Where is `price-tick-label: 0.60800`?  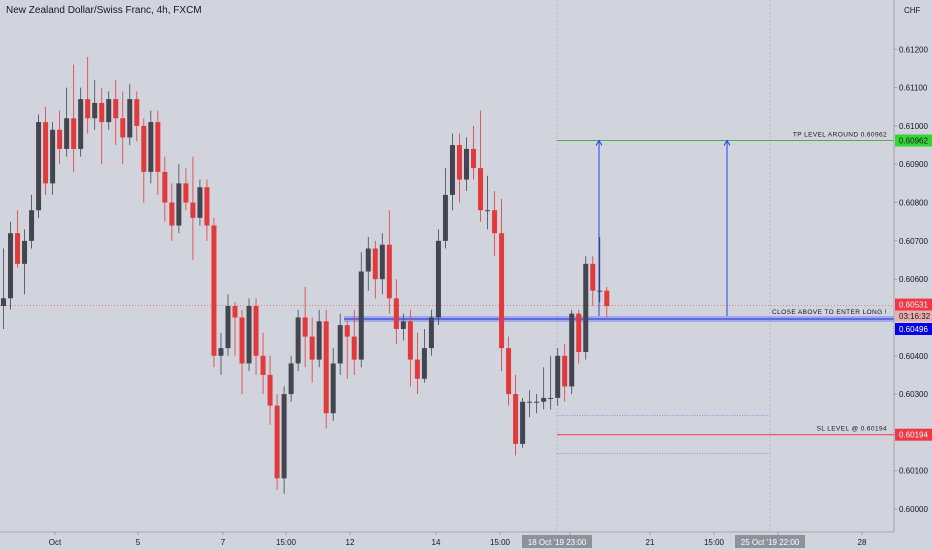
price-tick-label: 0.60800 is located at coordinates (913, 203).